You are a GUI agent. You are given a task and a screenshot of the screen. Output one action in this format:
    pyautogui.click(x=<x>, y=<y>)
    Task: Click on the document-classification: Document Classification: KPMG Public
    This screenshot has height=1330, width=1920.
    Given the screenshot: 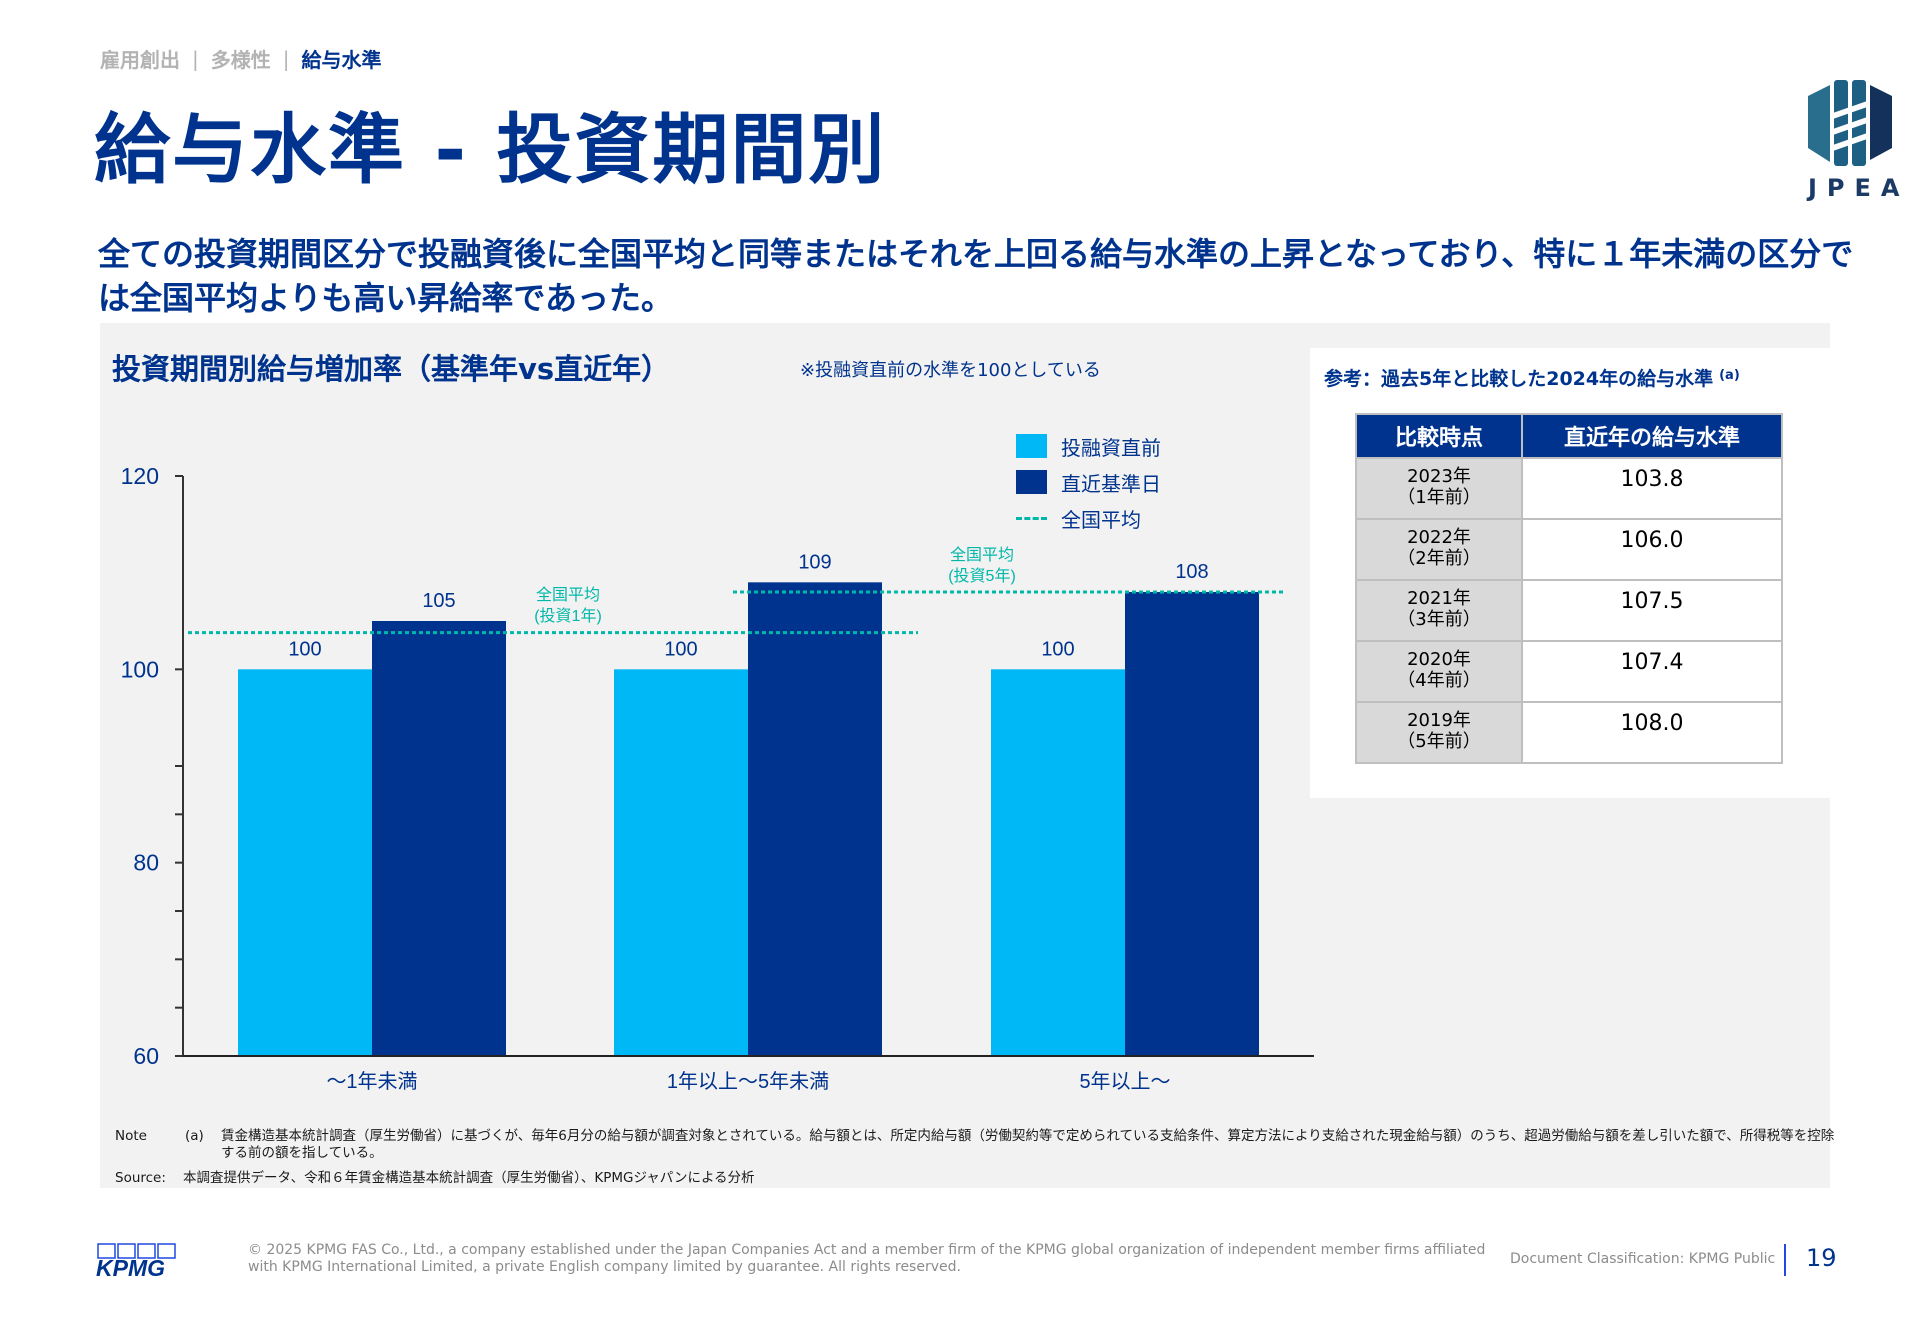 What is the action you would take?
    pyautogui.click(x=1643, y=1259)
    